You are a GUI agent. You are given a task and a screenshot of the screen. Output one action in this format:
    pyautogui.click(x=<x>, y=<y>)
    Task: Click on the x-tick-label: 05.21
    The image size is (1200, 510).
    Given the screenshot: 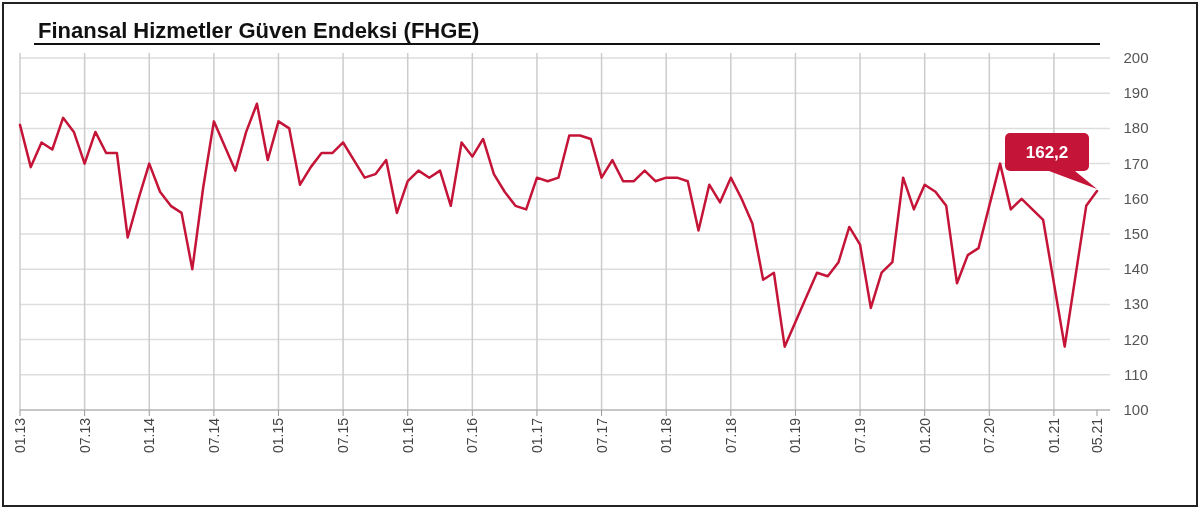 What is the action you would take?
    pyautogui.click(x=1097, y=435)
    